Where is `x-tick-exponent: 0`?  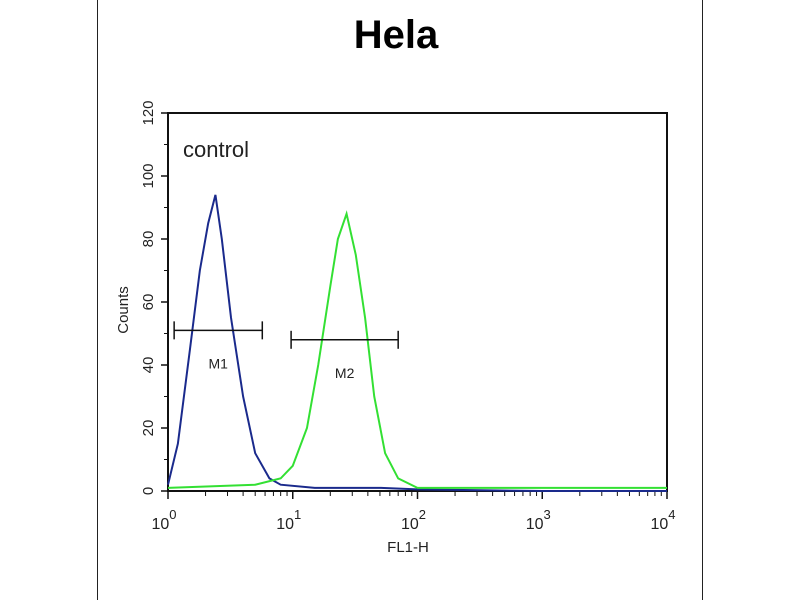 x-tick-exponent: 0 is located at coordinates (172, 514).